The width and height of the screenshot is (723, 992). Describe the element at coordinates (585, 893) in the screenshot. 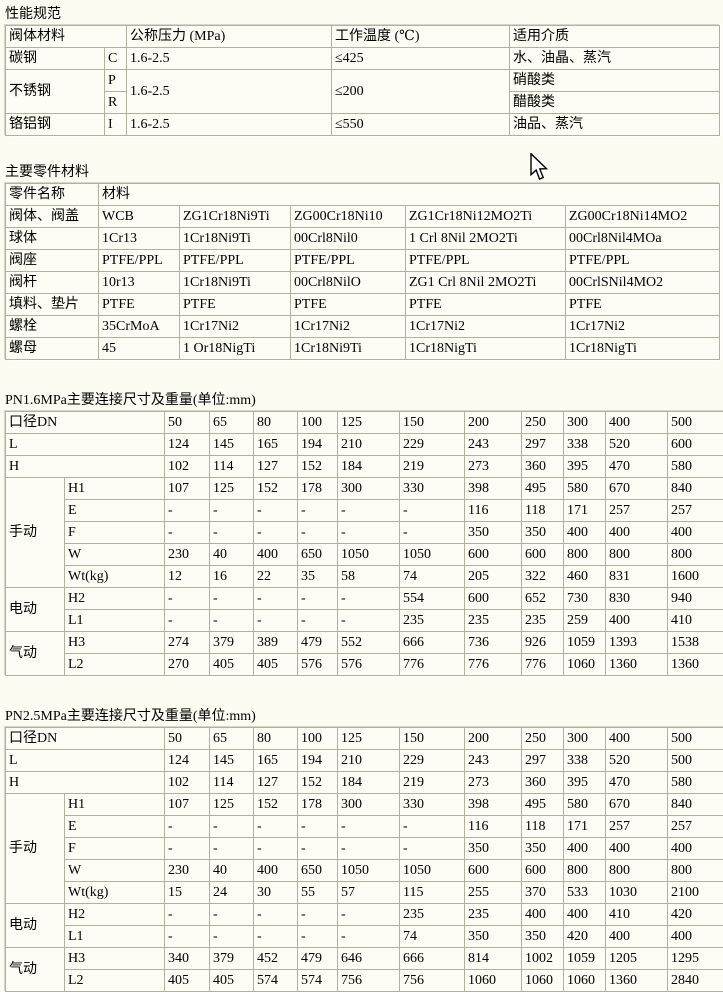

I see `table-cell: 533` at that location.